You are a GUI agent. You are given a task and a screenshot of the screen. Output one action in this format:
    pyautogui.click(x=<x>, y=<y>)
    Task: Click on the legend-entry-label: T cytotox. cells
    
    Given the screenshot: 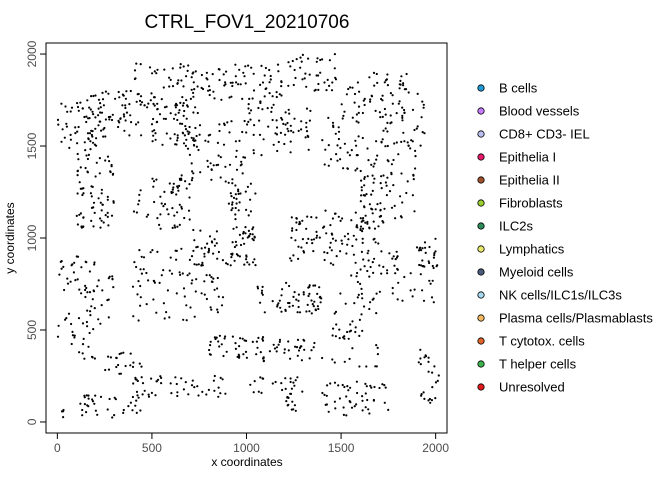 What is the action you would take?
    pyautogui.click(x=542, y=341)
    